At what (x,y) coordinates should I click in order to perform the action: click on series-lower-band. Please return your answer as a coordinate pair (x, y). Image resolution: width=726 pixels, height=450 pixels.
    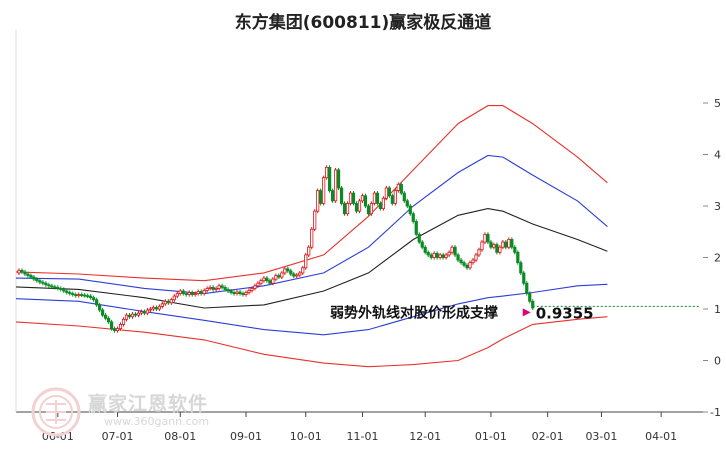
    Looking at the image, I should click on (311, 342).